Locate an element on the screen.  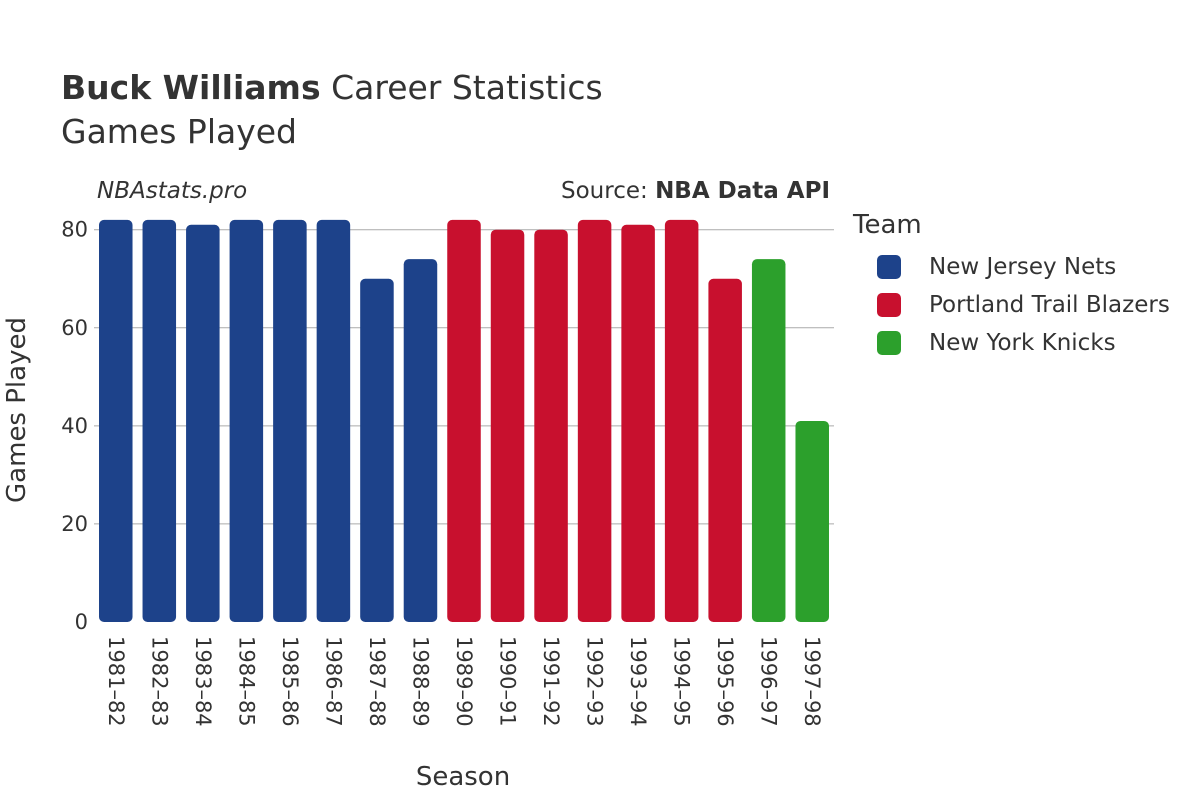
legend-label: Portland Trail Blazers is located at coordinates (1049, 305).